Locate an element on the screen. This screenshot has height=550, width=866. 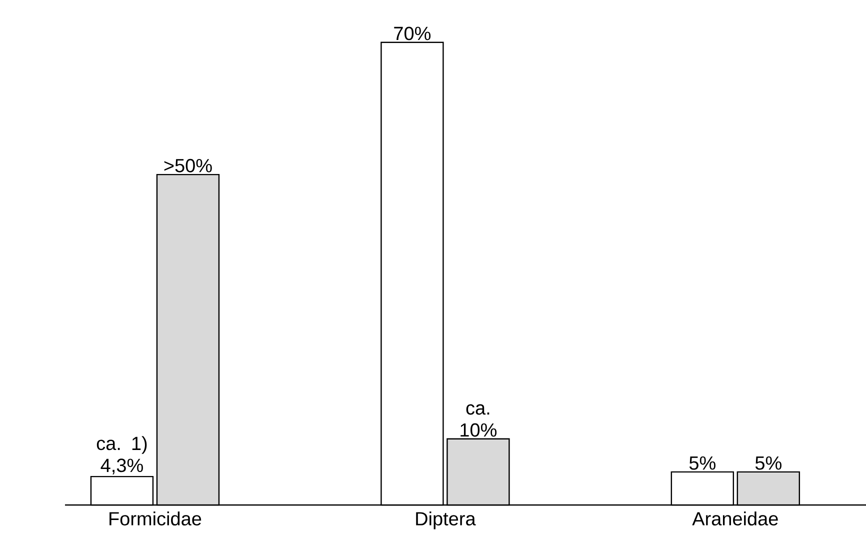
data-label: ca. 10% is located at coordinates (478, 420).